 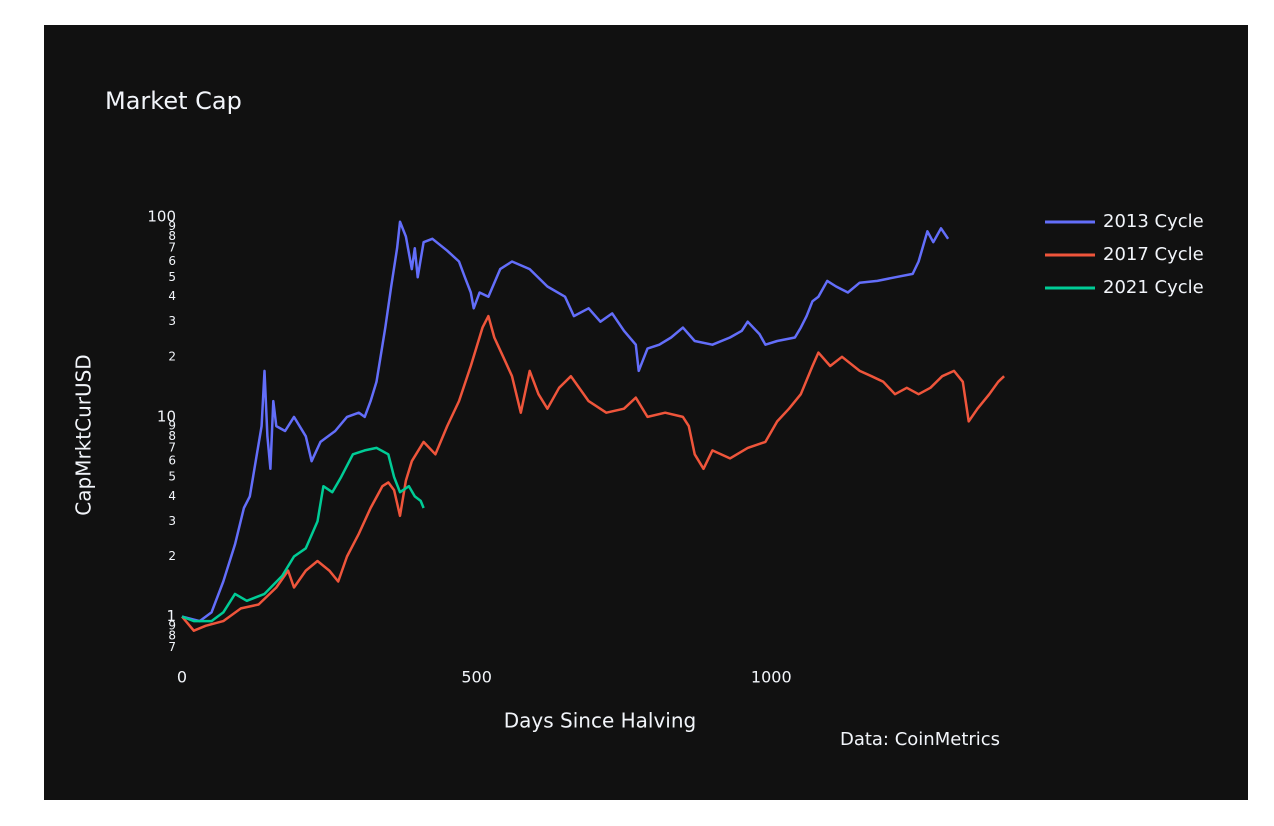 I want to click on legend-label: 2013 Cycle, so click(x=1153, y=221).